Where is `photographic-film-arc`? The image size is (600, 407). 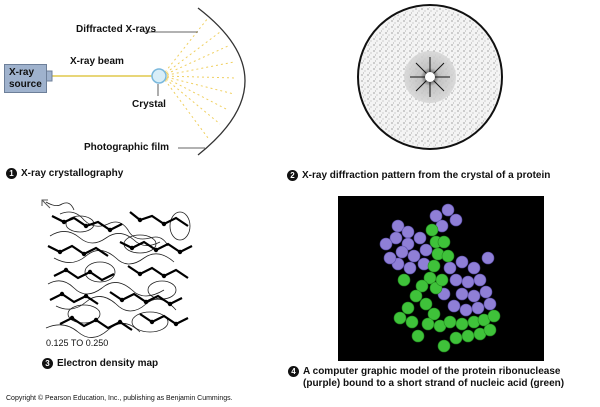 photographic-film-arc is located at coordinates (221, 81).